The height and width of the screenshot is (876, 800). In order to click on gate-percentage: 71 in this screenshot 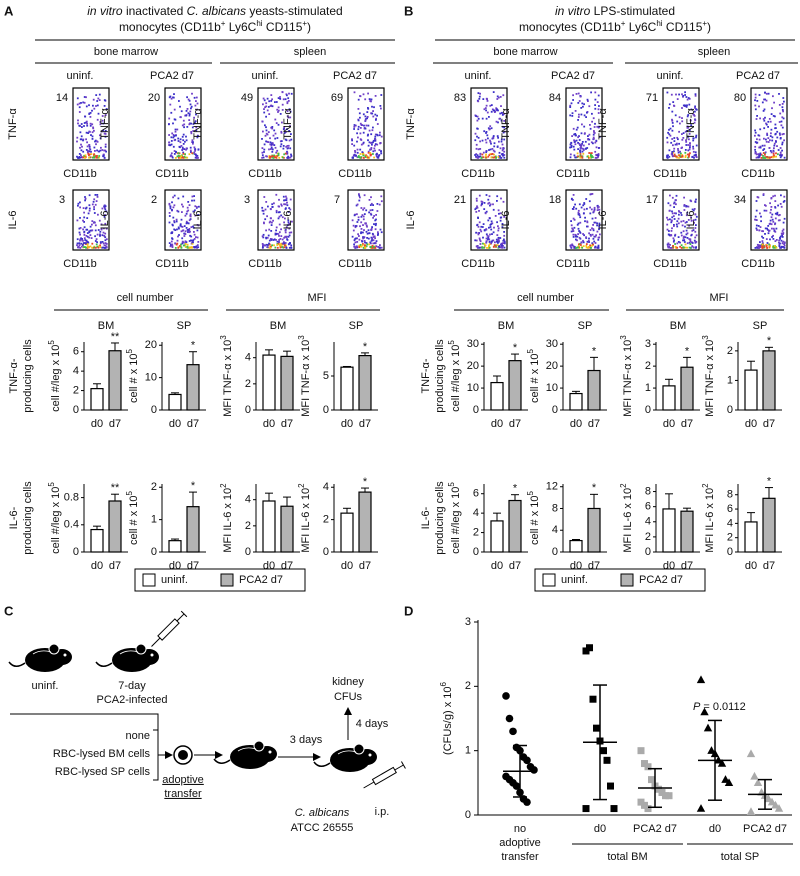, I will do `click(652, 98)`.